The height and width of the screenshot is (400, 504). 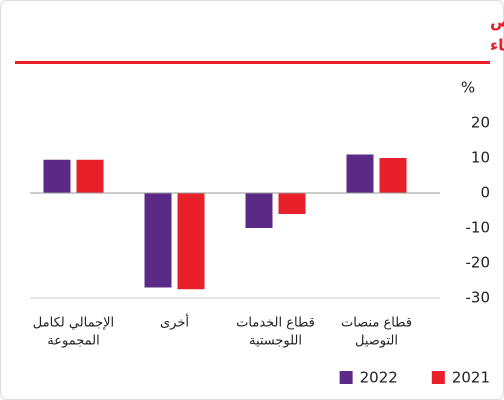 What do you see at coordinates (275, 341) in the screenshot?
I see `x-tick-label: اللوجستية` at bounding box center [275, 341].